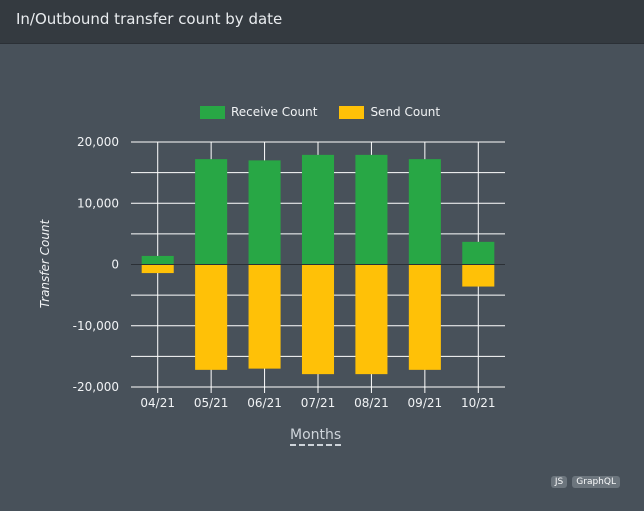 This screenshot has width=644, height=511. I want to click on y-axis-title: Transfer Count, so click(45, 263).